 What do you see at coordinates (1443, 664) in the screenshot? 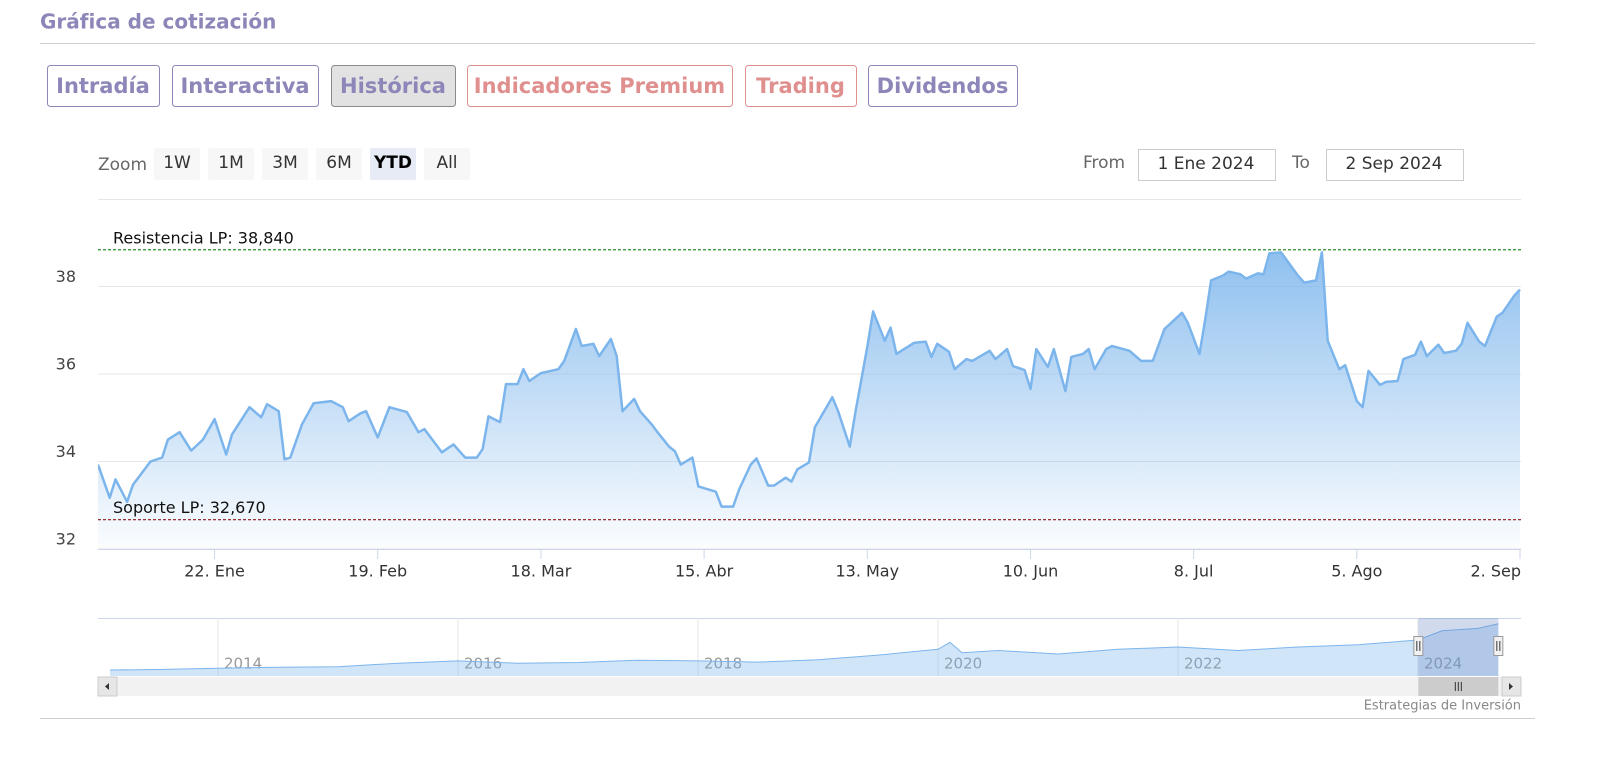
I see `navigator-tick-label: 2024` at bounding box center [1443, 664].